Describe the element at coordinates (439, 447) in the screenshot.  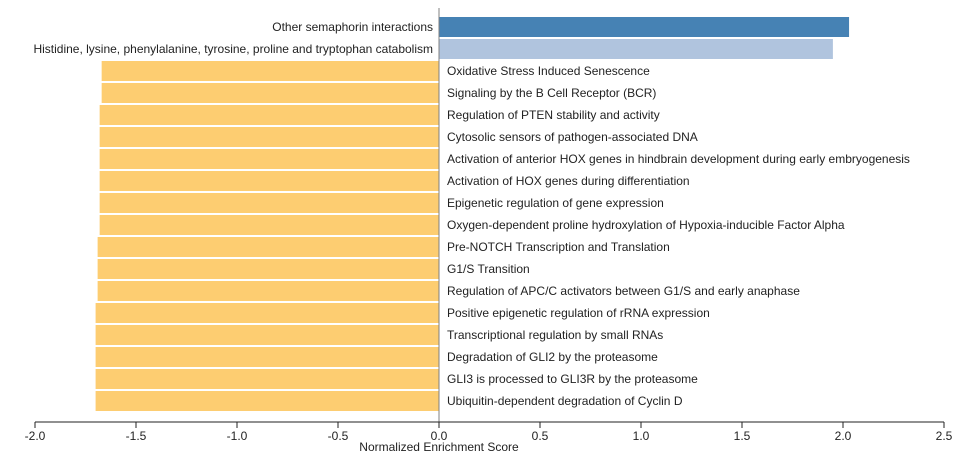
I see `x-axis-title: Normalized Enrichment Score` at that location.